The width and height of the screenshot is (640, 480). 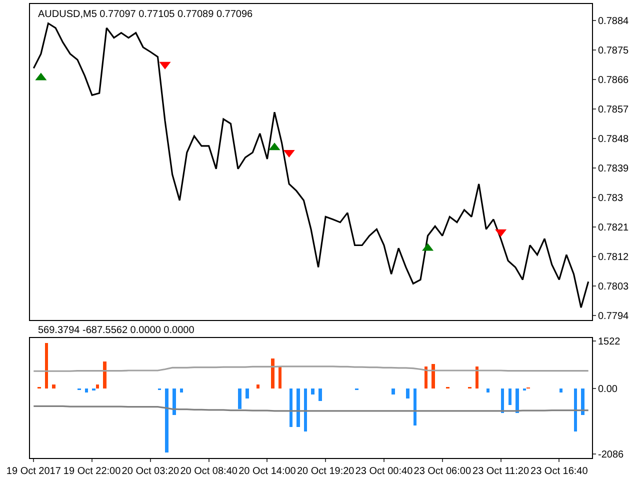 What do you see at coordinates (146, 14) in the screenshot?
I see `text: AUDUSD,M5 0.77097 0.77105 0.77089 0.77096` at bounding box center [146, 14].